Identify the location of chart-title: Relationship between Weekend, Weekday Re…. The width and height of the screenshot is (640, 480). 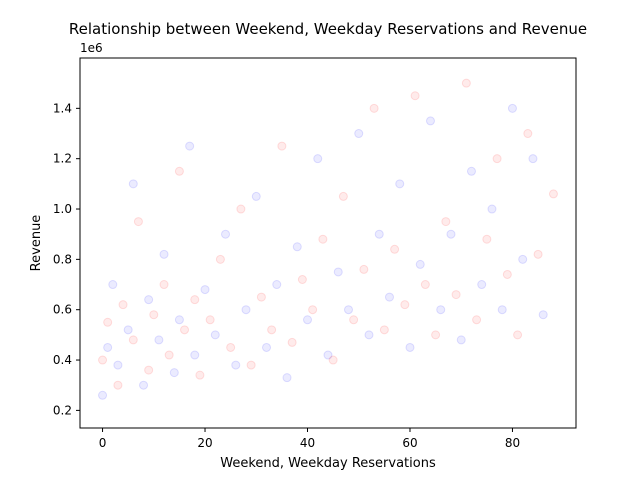
(328, 29).